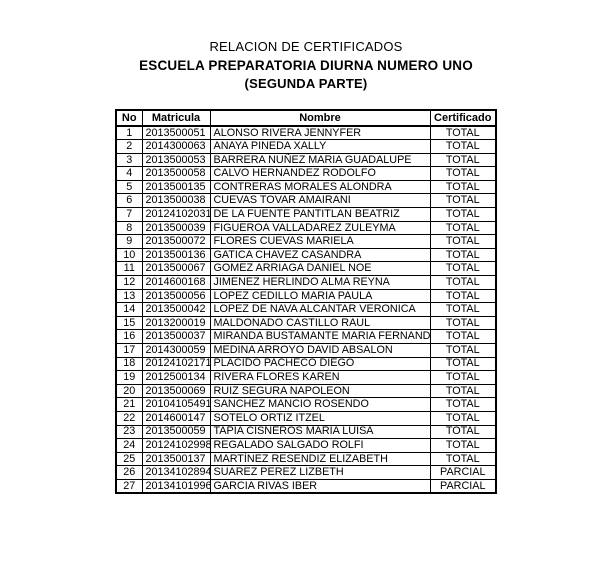 The image size is (612, 566). What do you see at coordinates (176, 472) in the screenshot?
I see `cell-matricula: 20134102894` at bounding box center [176, 472].